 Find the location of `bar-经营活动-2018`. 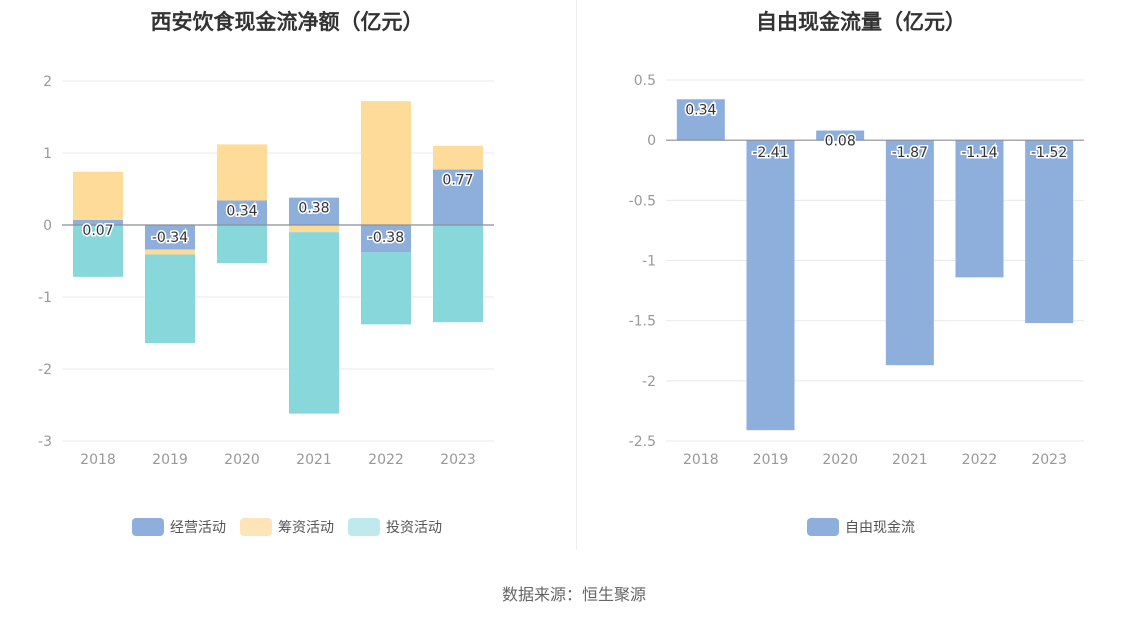

bar-经营活动-2018 is located at coordinates (98, 222).